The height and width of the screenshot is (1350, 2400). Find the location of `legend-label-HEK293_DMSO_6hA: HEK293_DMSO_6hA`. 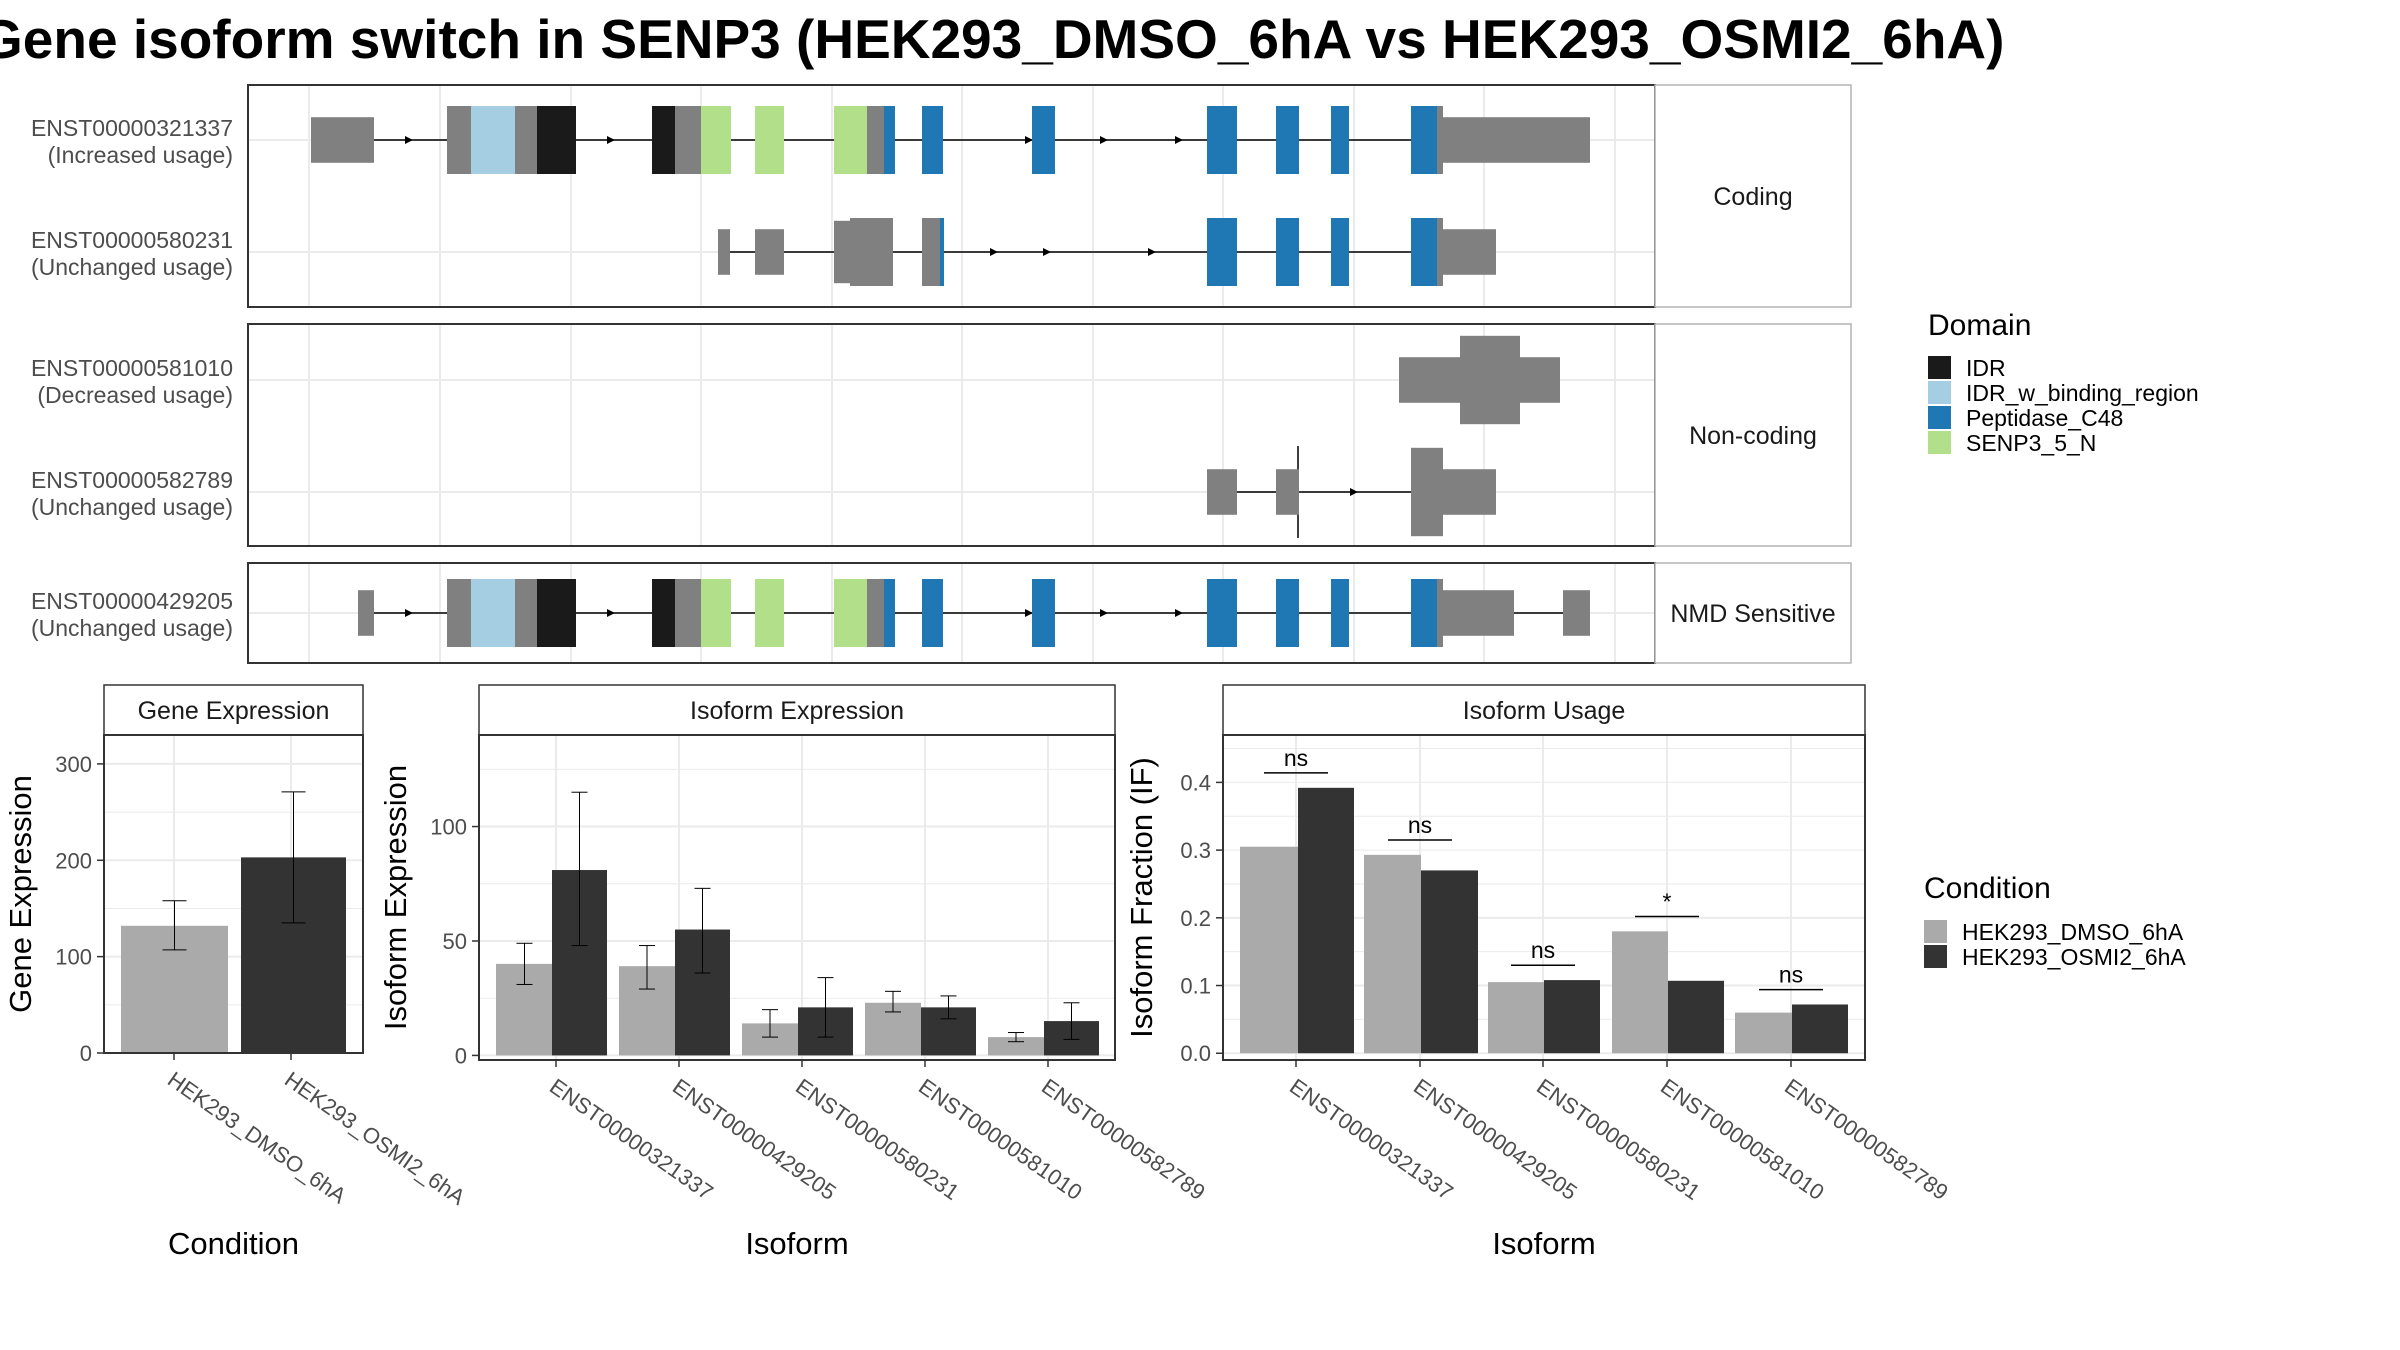

legend-label-HEK293_DMSO_6hA: HEK293_DMSO_6hA is located at coordinates (2073, 932).